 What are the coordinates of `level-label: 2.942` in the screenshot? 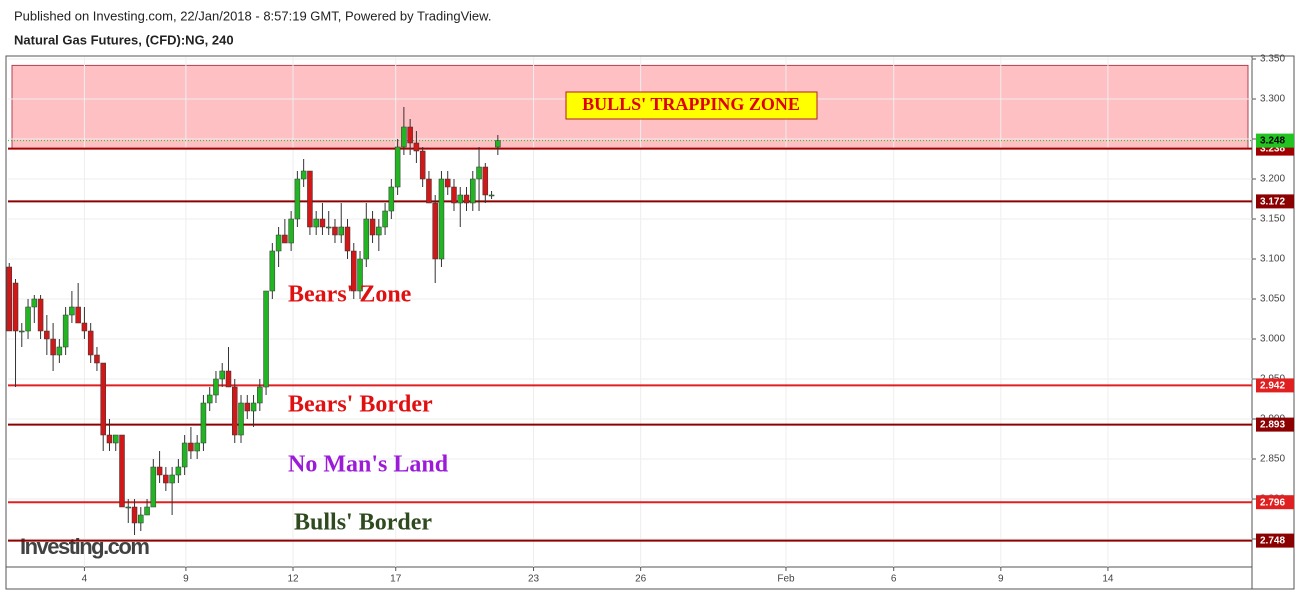 It's located at (1272, 386).